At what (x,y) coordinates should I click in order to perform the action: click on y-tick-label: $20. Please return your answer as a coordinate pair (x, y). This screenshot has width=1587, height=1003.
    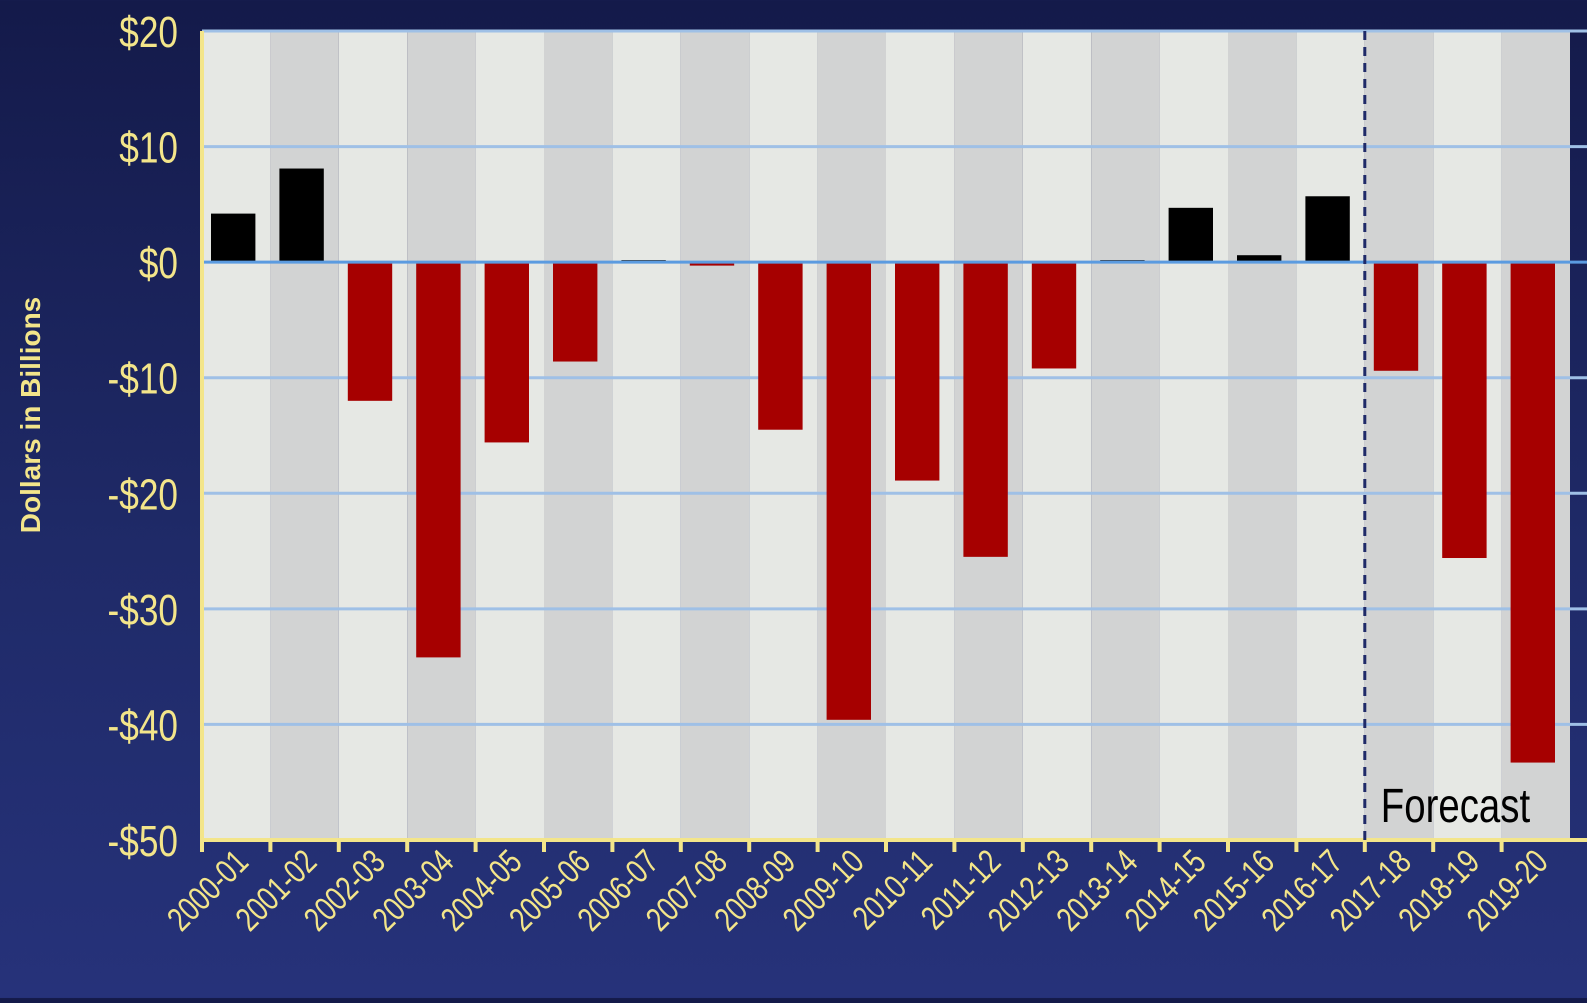
    Looking at the image, I should click on (148, 32).